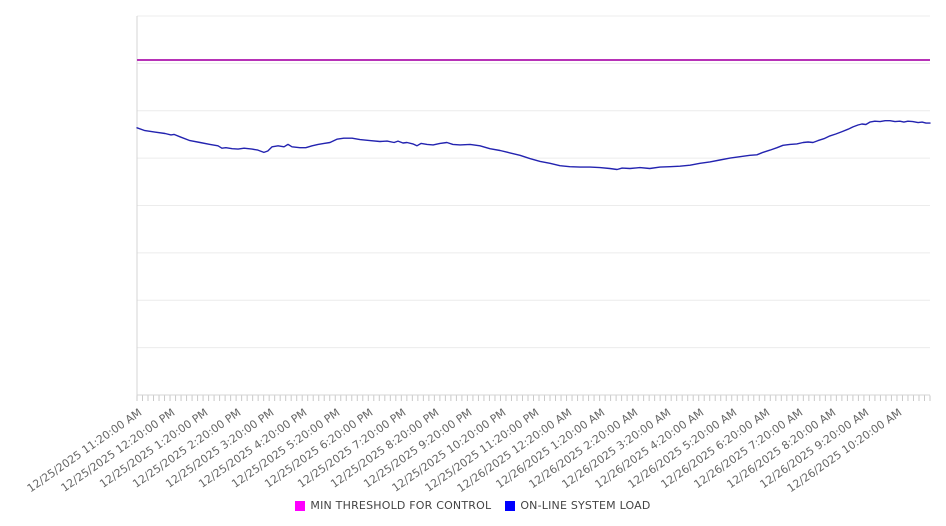 The width and height of the screenshot is (946, 526). What do you see at coordinates (510, 505) in the screenshot?
I see `online-system-load-swatch-icon` at bounding box center [510, 505].